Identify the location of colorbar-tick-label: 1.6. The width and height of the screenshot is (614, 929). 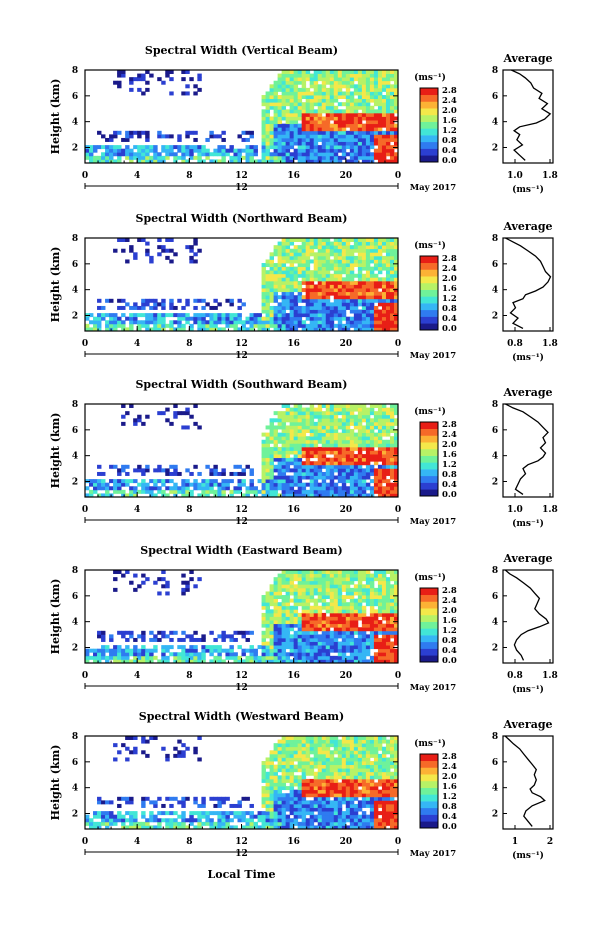
(449, 121).